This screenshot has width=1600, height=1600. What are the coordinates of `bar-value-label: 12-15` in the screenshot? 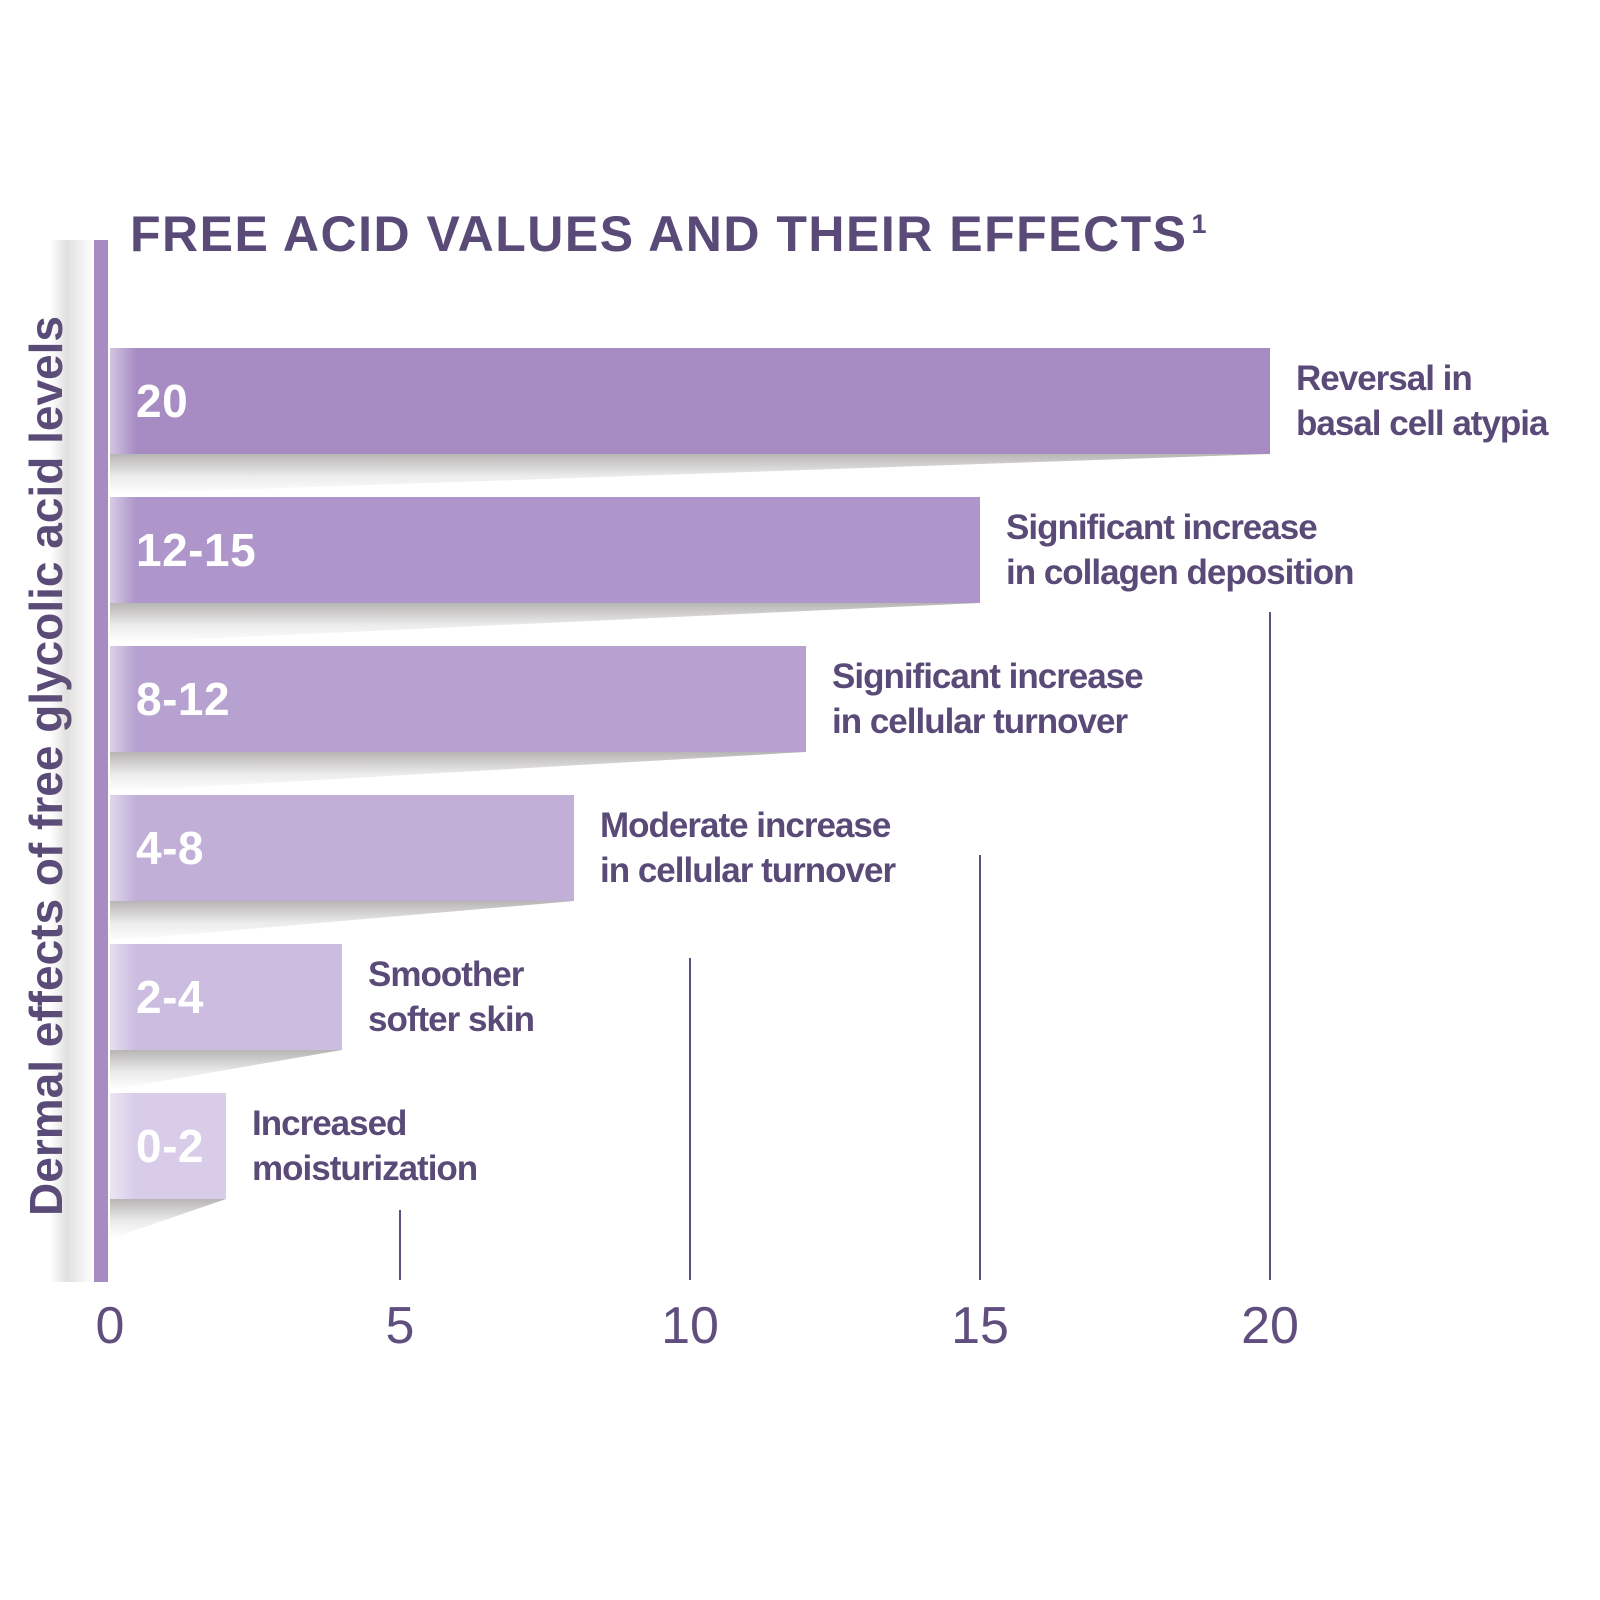 It's located at (196, 550).